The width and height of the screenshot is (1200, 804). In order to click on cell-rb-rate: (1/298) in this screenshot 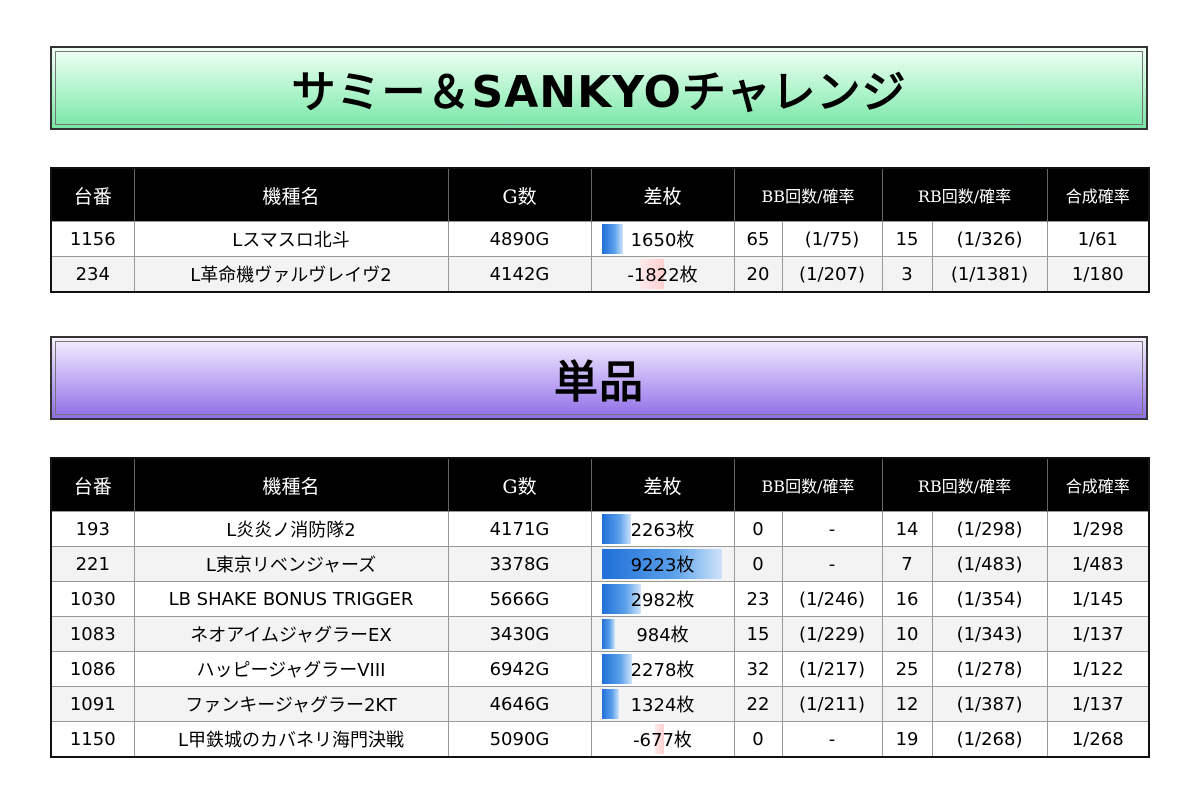, I will do `click(989, 529)`.